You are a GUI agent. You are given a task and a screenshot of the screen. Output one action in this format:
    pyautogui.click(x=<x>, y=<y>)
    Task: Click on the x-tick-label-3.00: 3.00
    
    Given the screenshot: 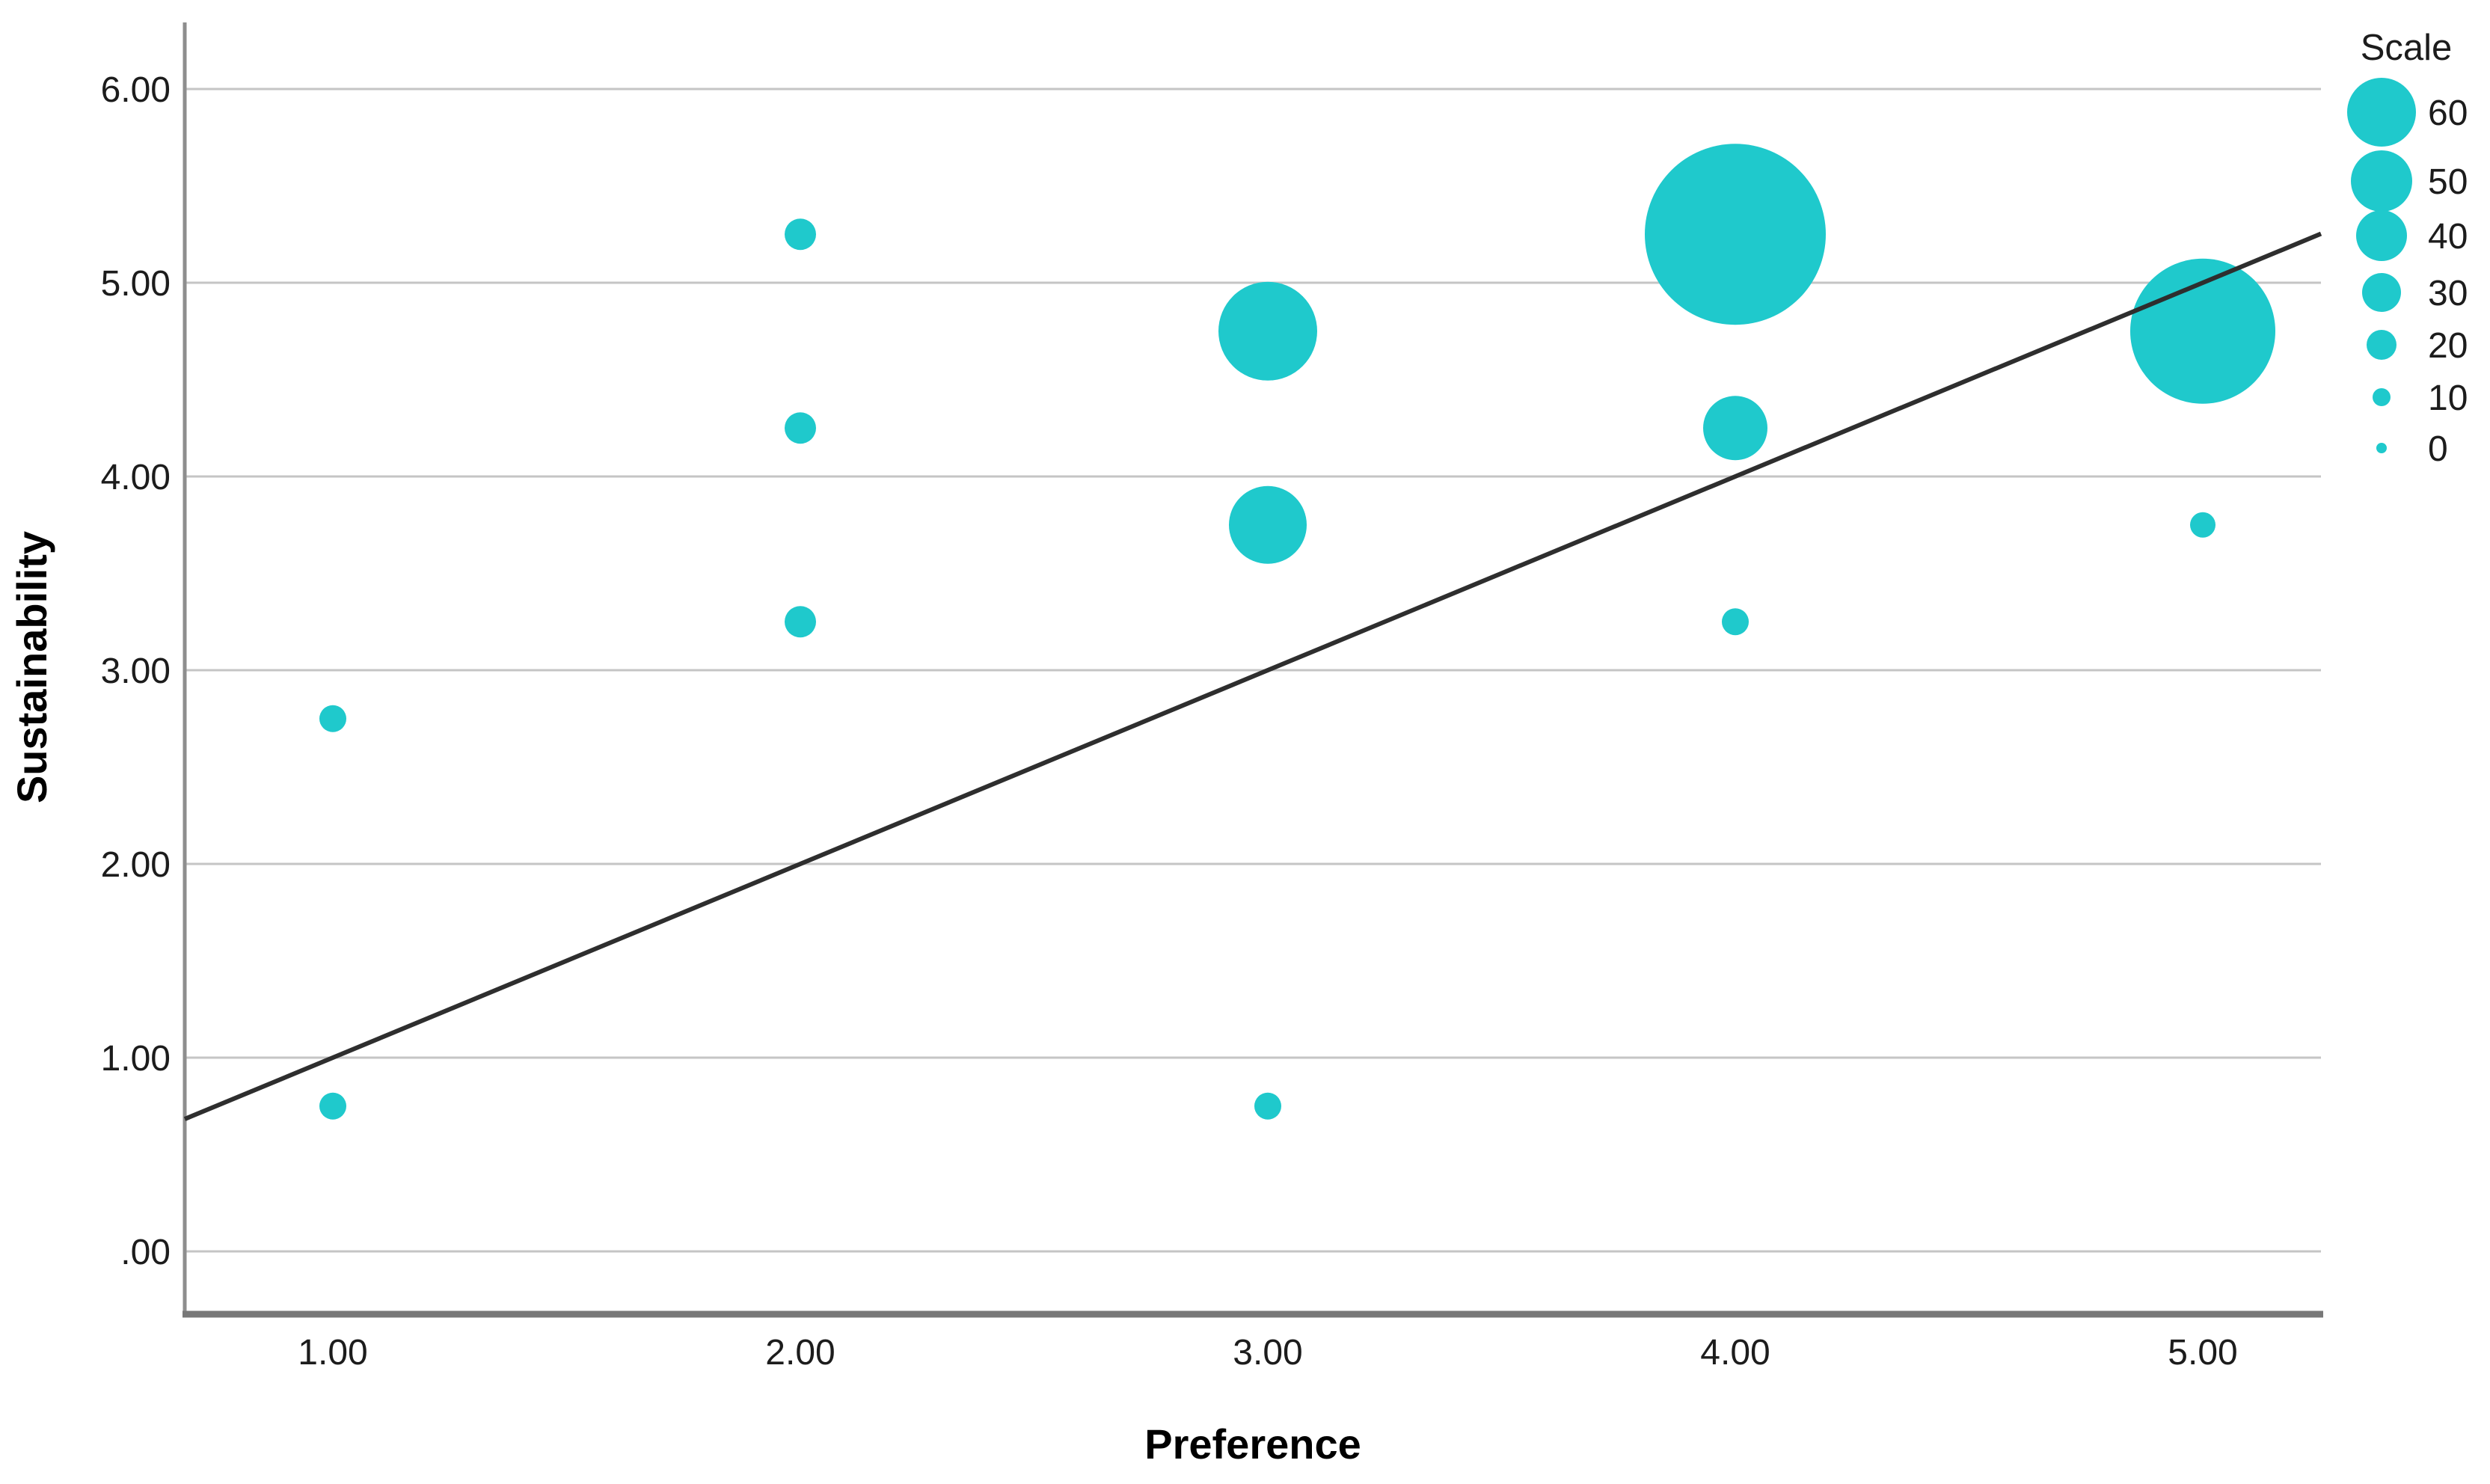 What is the action you would take?
    pyautogui.click(x=1267, y=1353)
    